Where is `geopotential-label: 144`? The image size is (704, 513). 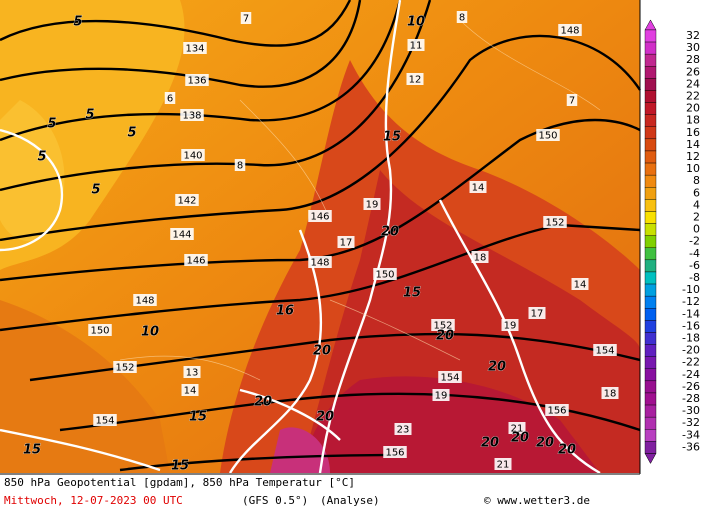 geopotential-label: 144 is located at coordinates (181, 235).